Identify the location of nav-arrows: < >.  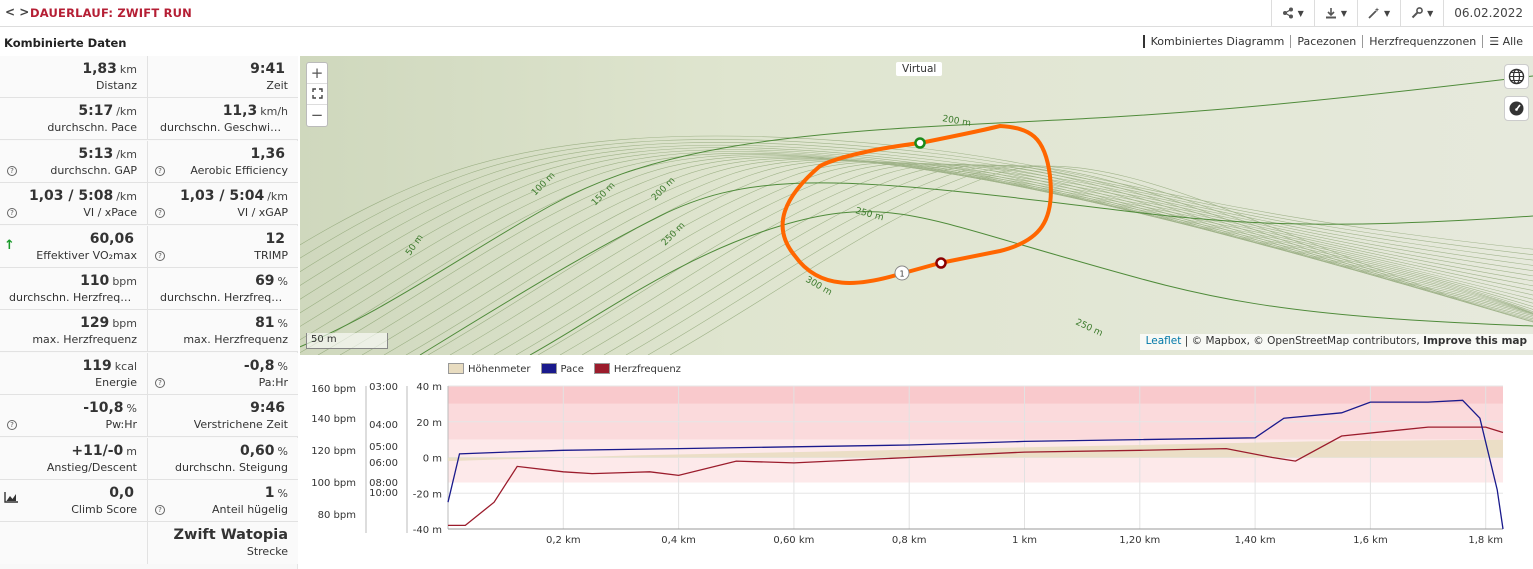
(17, 12).